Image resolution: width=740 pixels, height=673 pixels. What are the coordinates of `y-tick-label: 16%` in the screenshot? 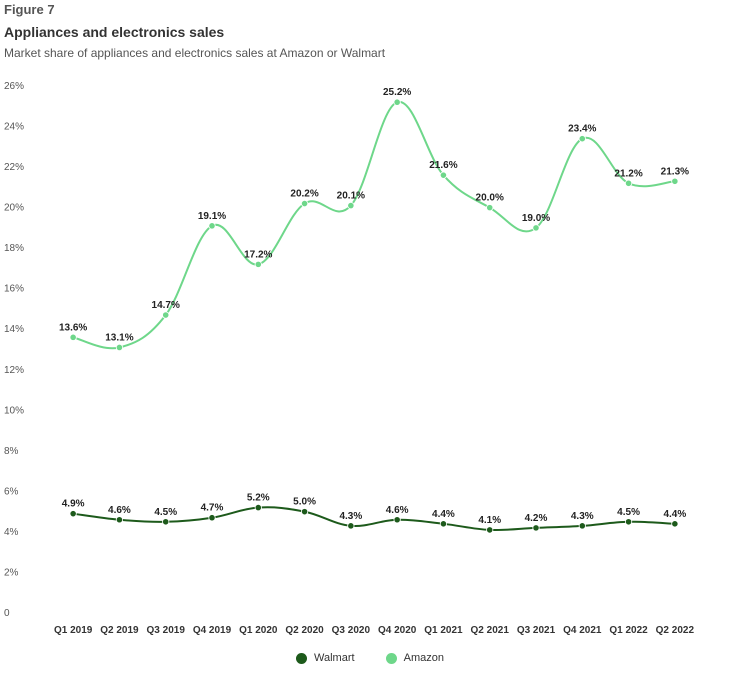 It's located at (14, 289).